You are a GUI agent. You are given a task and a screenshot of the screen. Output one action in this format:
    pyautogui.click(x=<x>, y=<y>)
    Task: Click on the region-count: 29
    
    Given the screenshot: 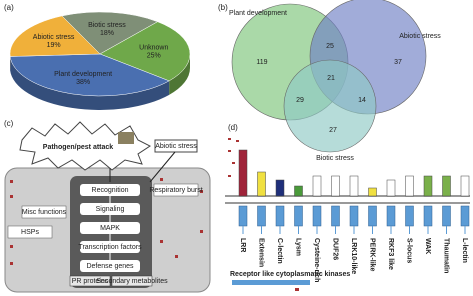 What is the action you would take?
    pyautogui.click(x=300, y=100)
    